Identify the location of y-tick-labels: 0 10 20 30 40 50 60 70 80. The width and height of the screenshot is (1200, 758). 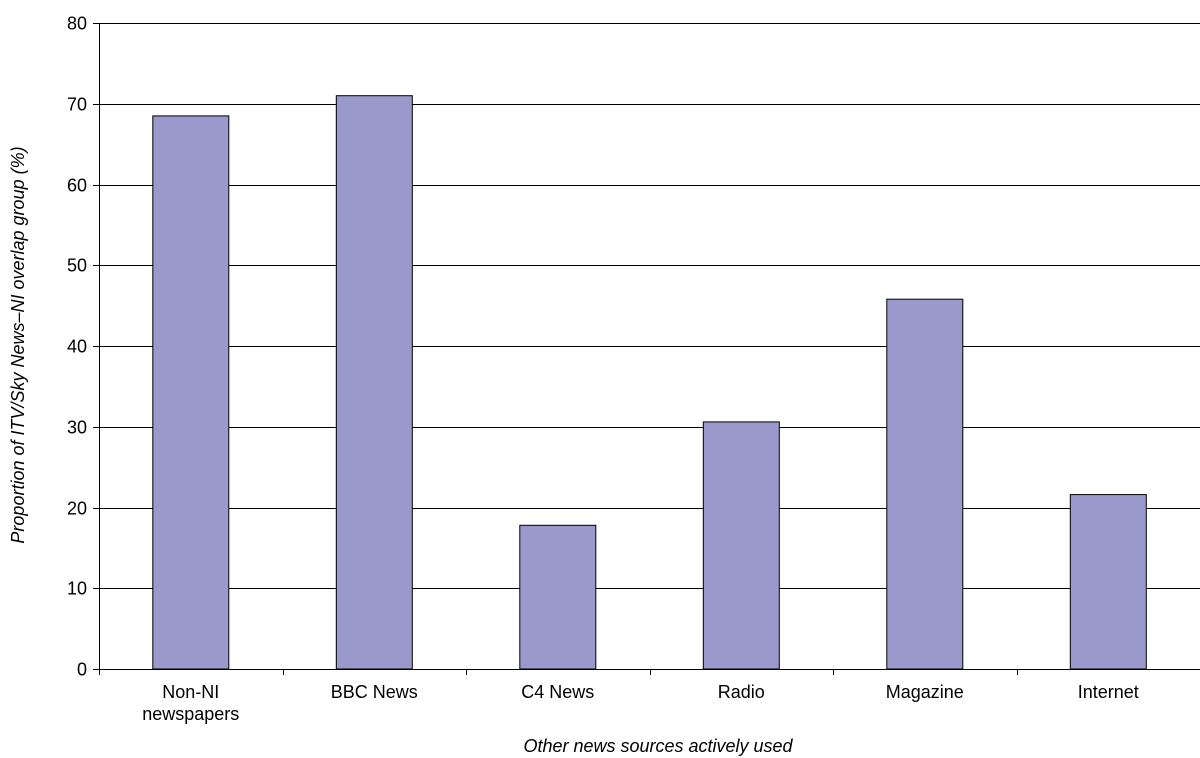
(77, 347).